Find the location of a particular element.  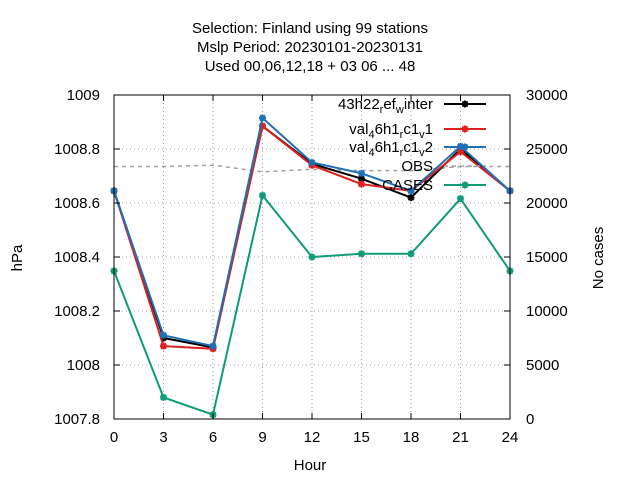

y2-tick-label: 5000 is located at coordinates (542, 365).